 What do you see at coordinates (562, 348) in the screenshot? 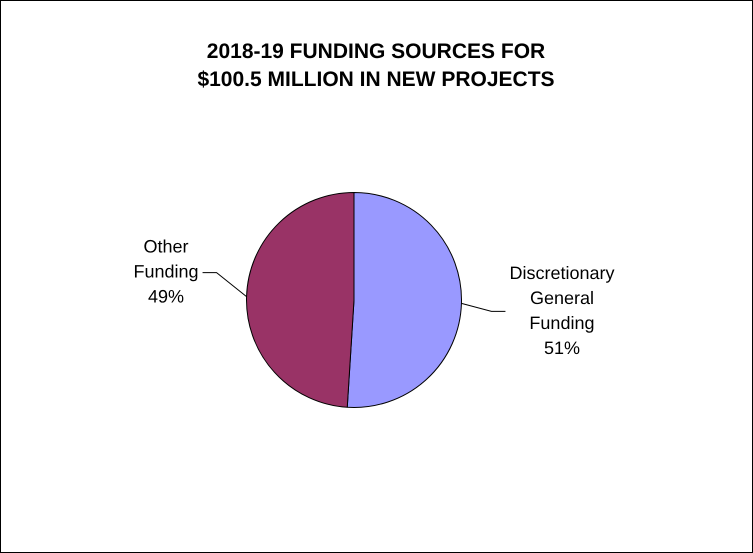
I see `data-label: 51%` at bounding box center [562, 348].